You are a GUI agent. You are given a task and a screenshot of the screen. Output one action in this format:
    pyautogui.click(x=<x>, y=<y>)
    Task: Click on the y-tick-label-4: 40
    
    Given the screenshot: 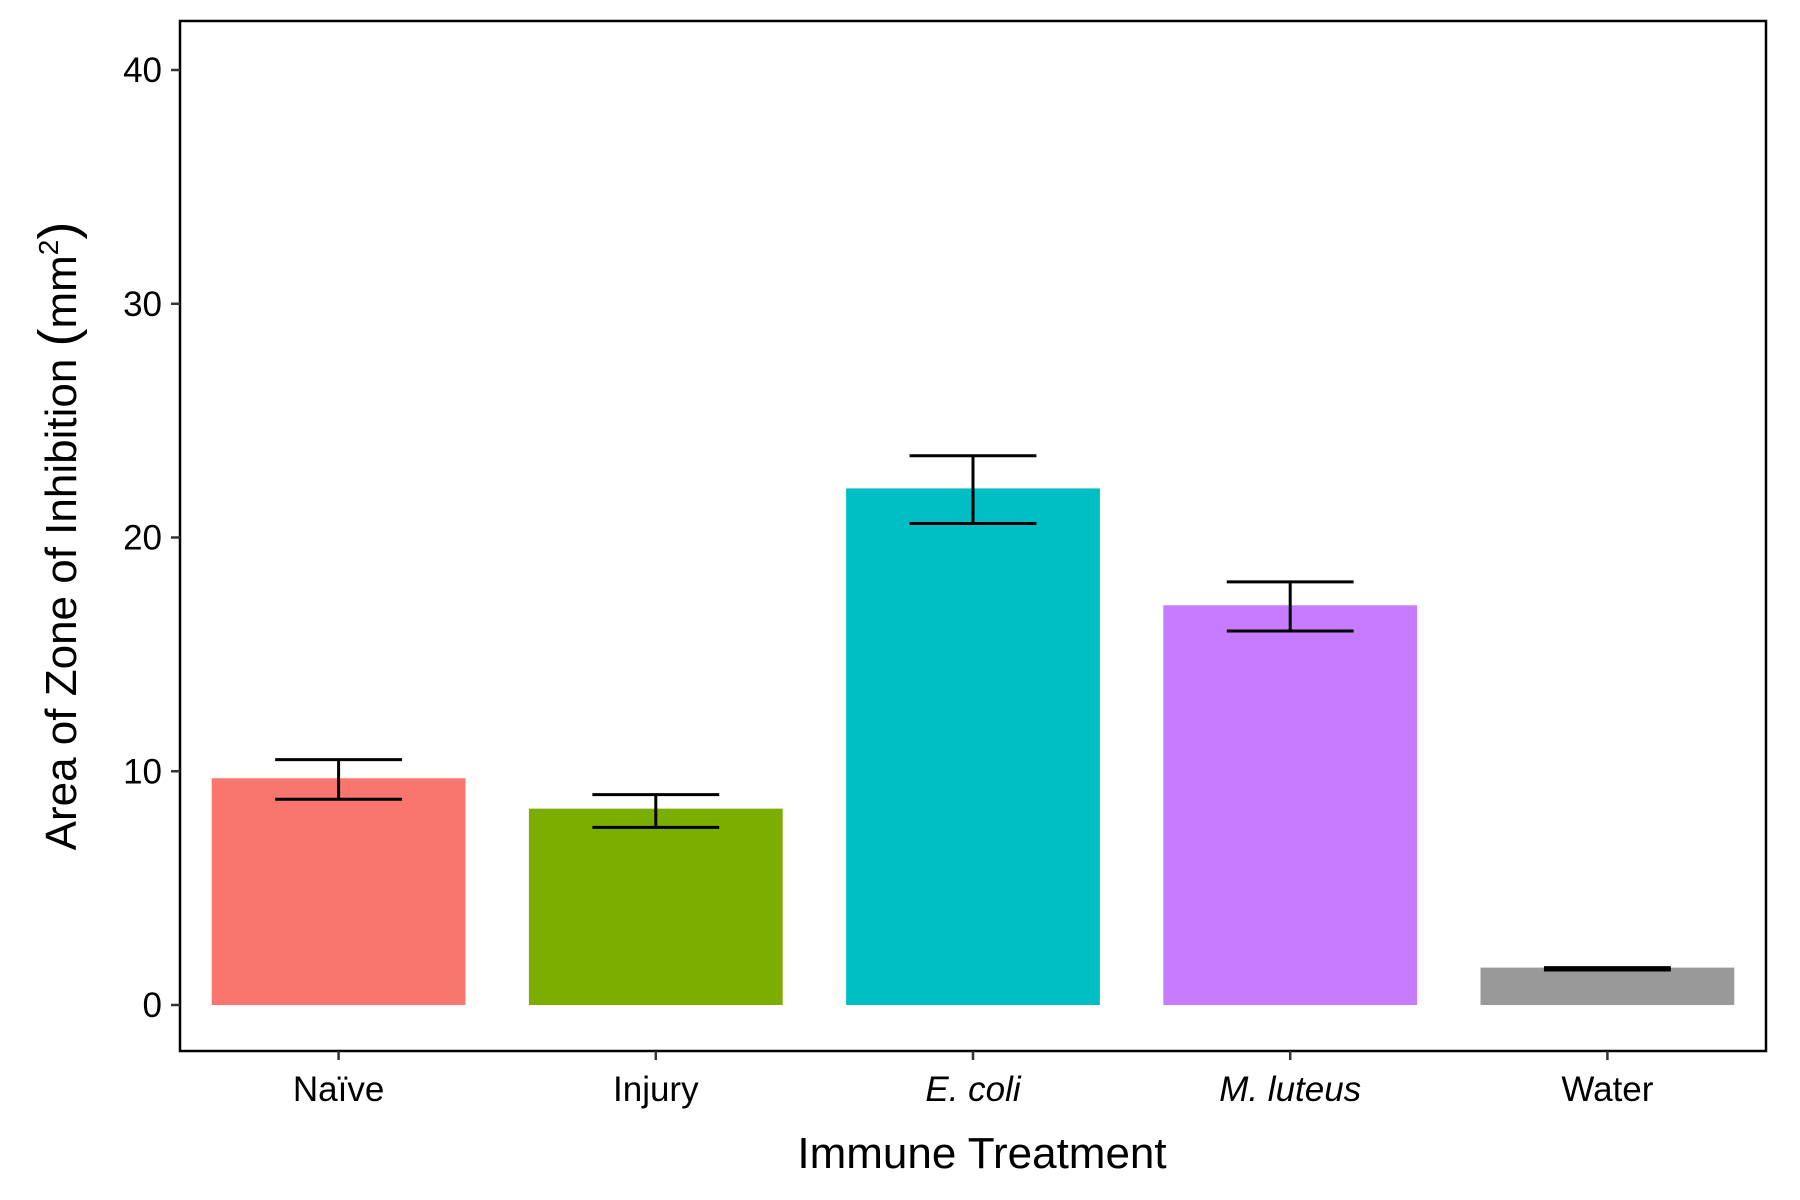 What is the action you would take?
    pyautogui.click(x=142, y=70)
    